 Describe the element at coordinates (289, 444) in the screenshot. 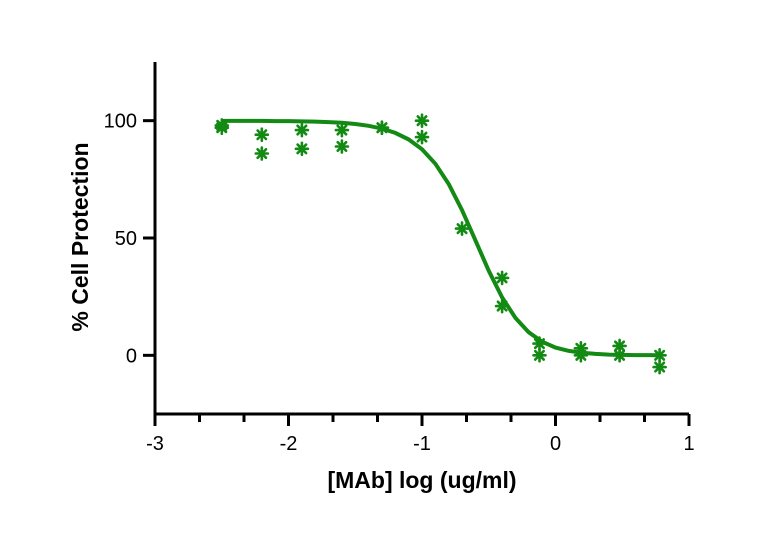

I see `x-tick-label: -2` at that location.